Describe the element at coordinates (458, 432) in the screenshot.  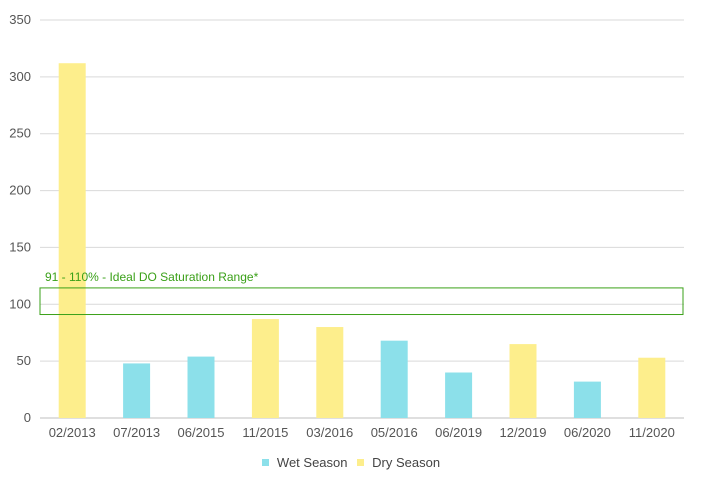
I see `x-tick-label: 06/2019` at that location.